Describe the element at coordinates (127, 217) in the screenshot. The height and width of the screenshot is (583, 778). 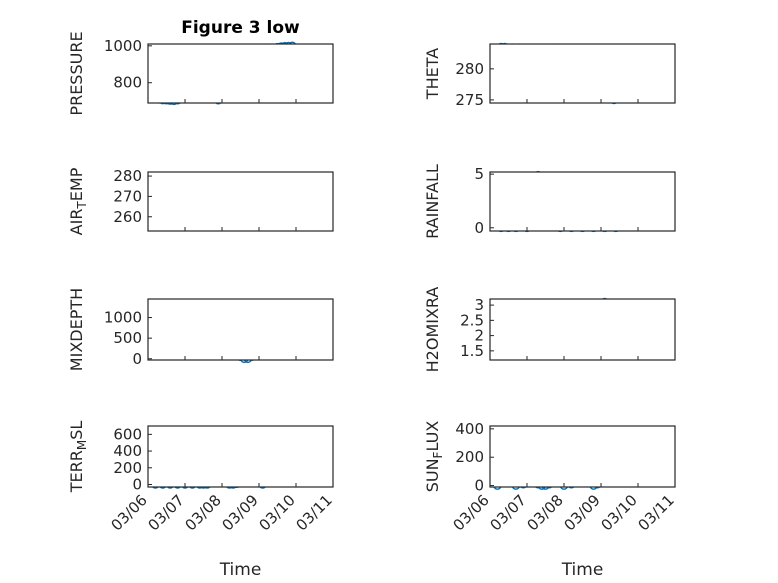
I see `y-tick-label: 260` at that location.